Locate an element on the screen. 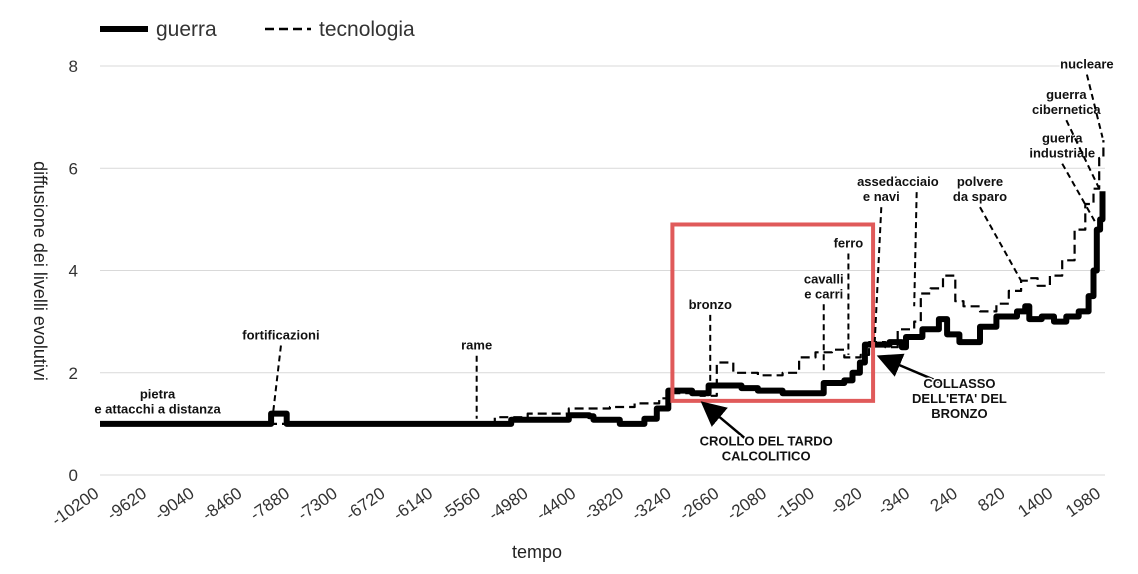 This screenshot has width=1138, height=574. x-tick-label: -2080 is located at coordinates (747, 504).